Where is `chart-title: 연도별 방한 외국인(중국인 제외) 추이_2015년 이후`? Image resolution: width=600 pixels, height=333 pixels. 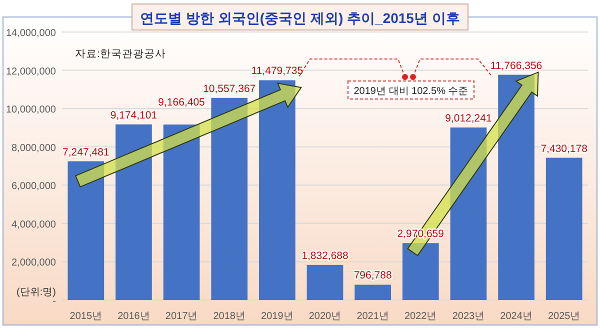 chart-title: 연도별 방한 외국인(중국인 제외) 추이_2015년 이후 is located at coordinates (300, 18).